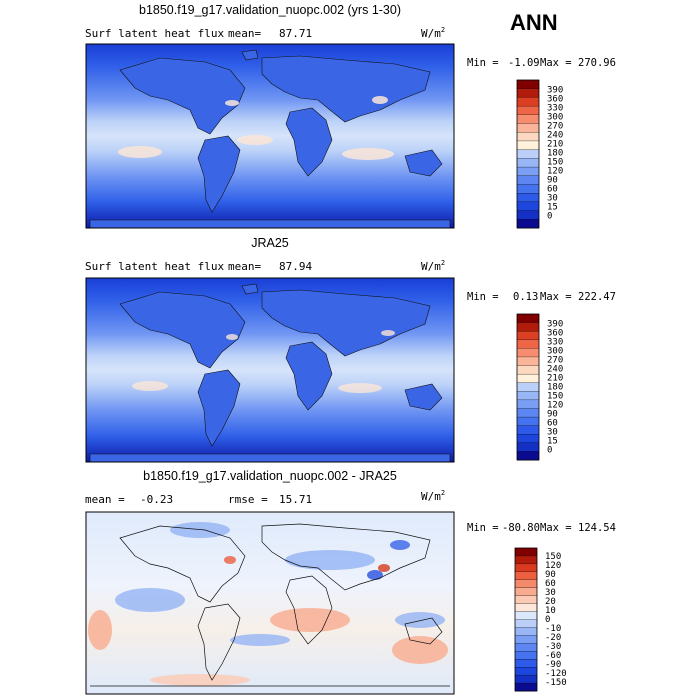 The width and height of the screenshot is (700, 700). I want to click on colorbar-tick: 300, so click(555, 352).